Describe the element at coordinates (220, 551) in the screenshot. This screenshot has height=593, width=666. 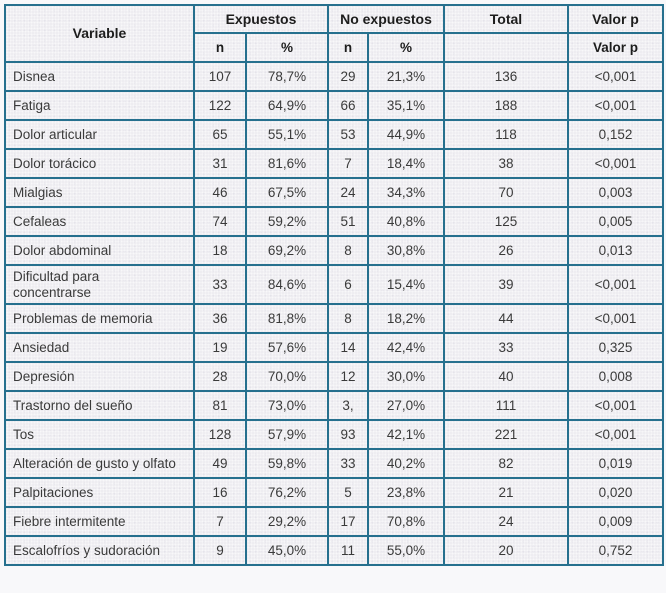
I see `expuestos-n-cell: 9` at that location.